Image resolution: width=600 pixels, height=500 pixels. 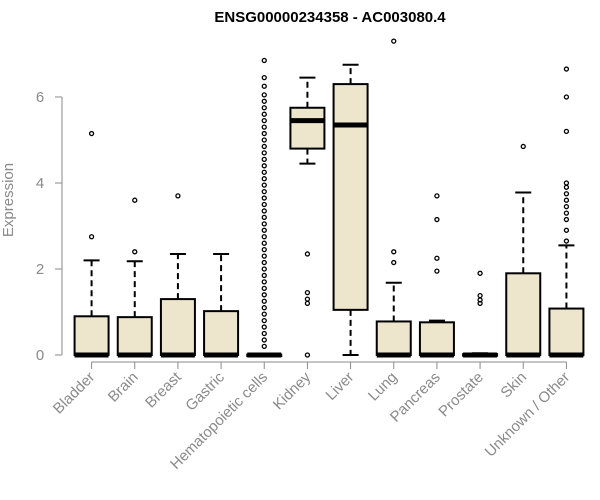 What do you see at coordinates (163, 389) in the screenshot?
I see `x-tick-label: Breast` at bounding box center [163, 389].